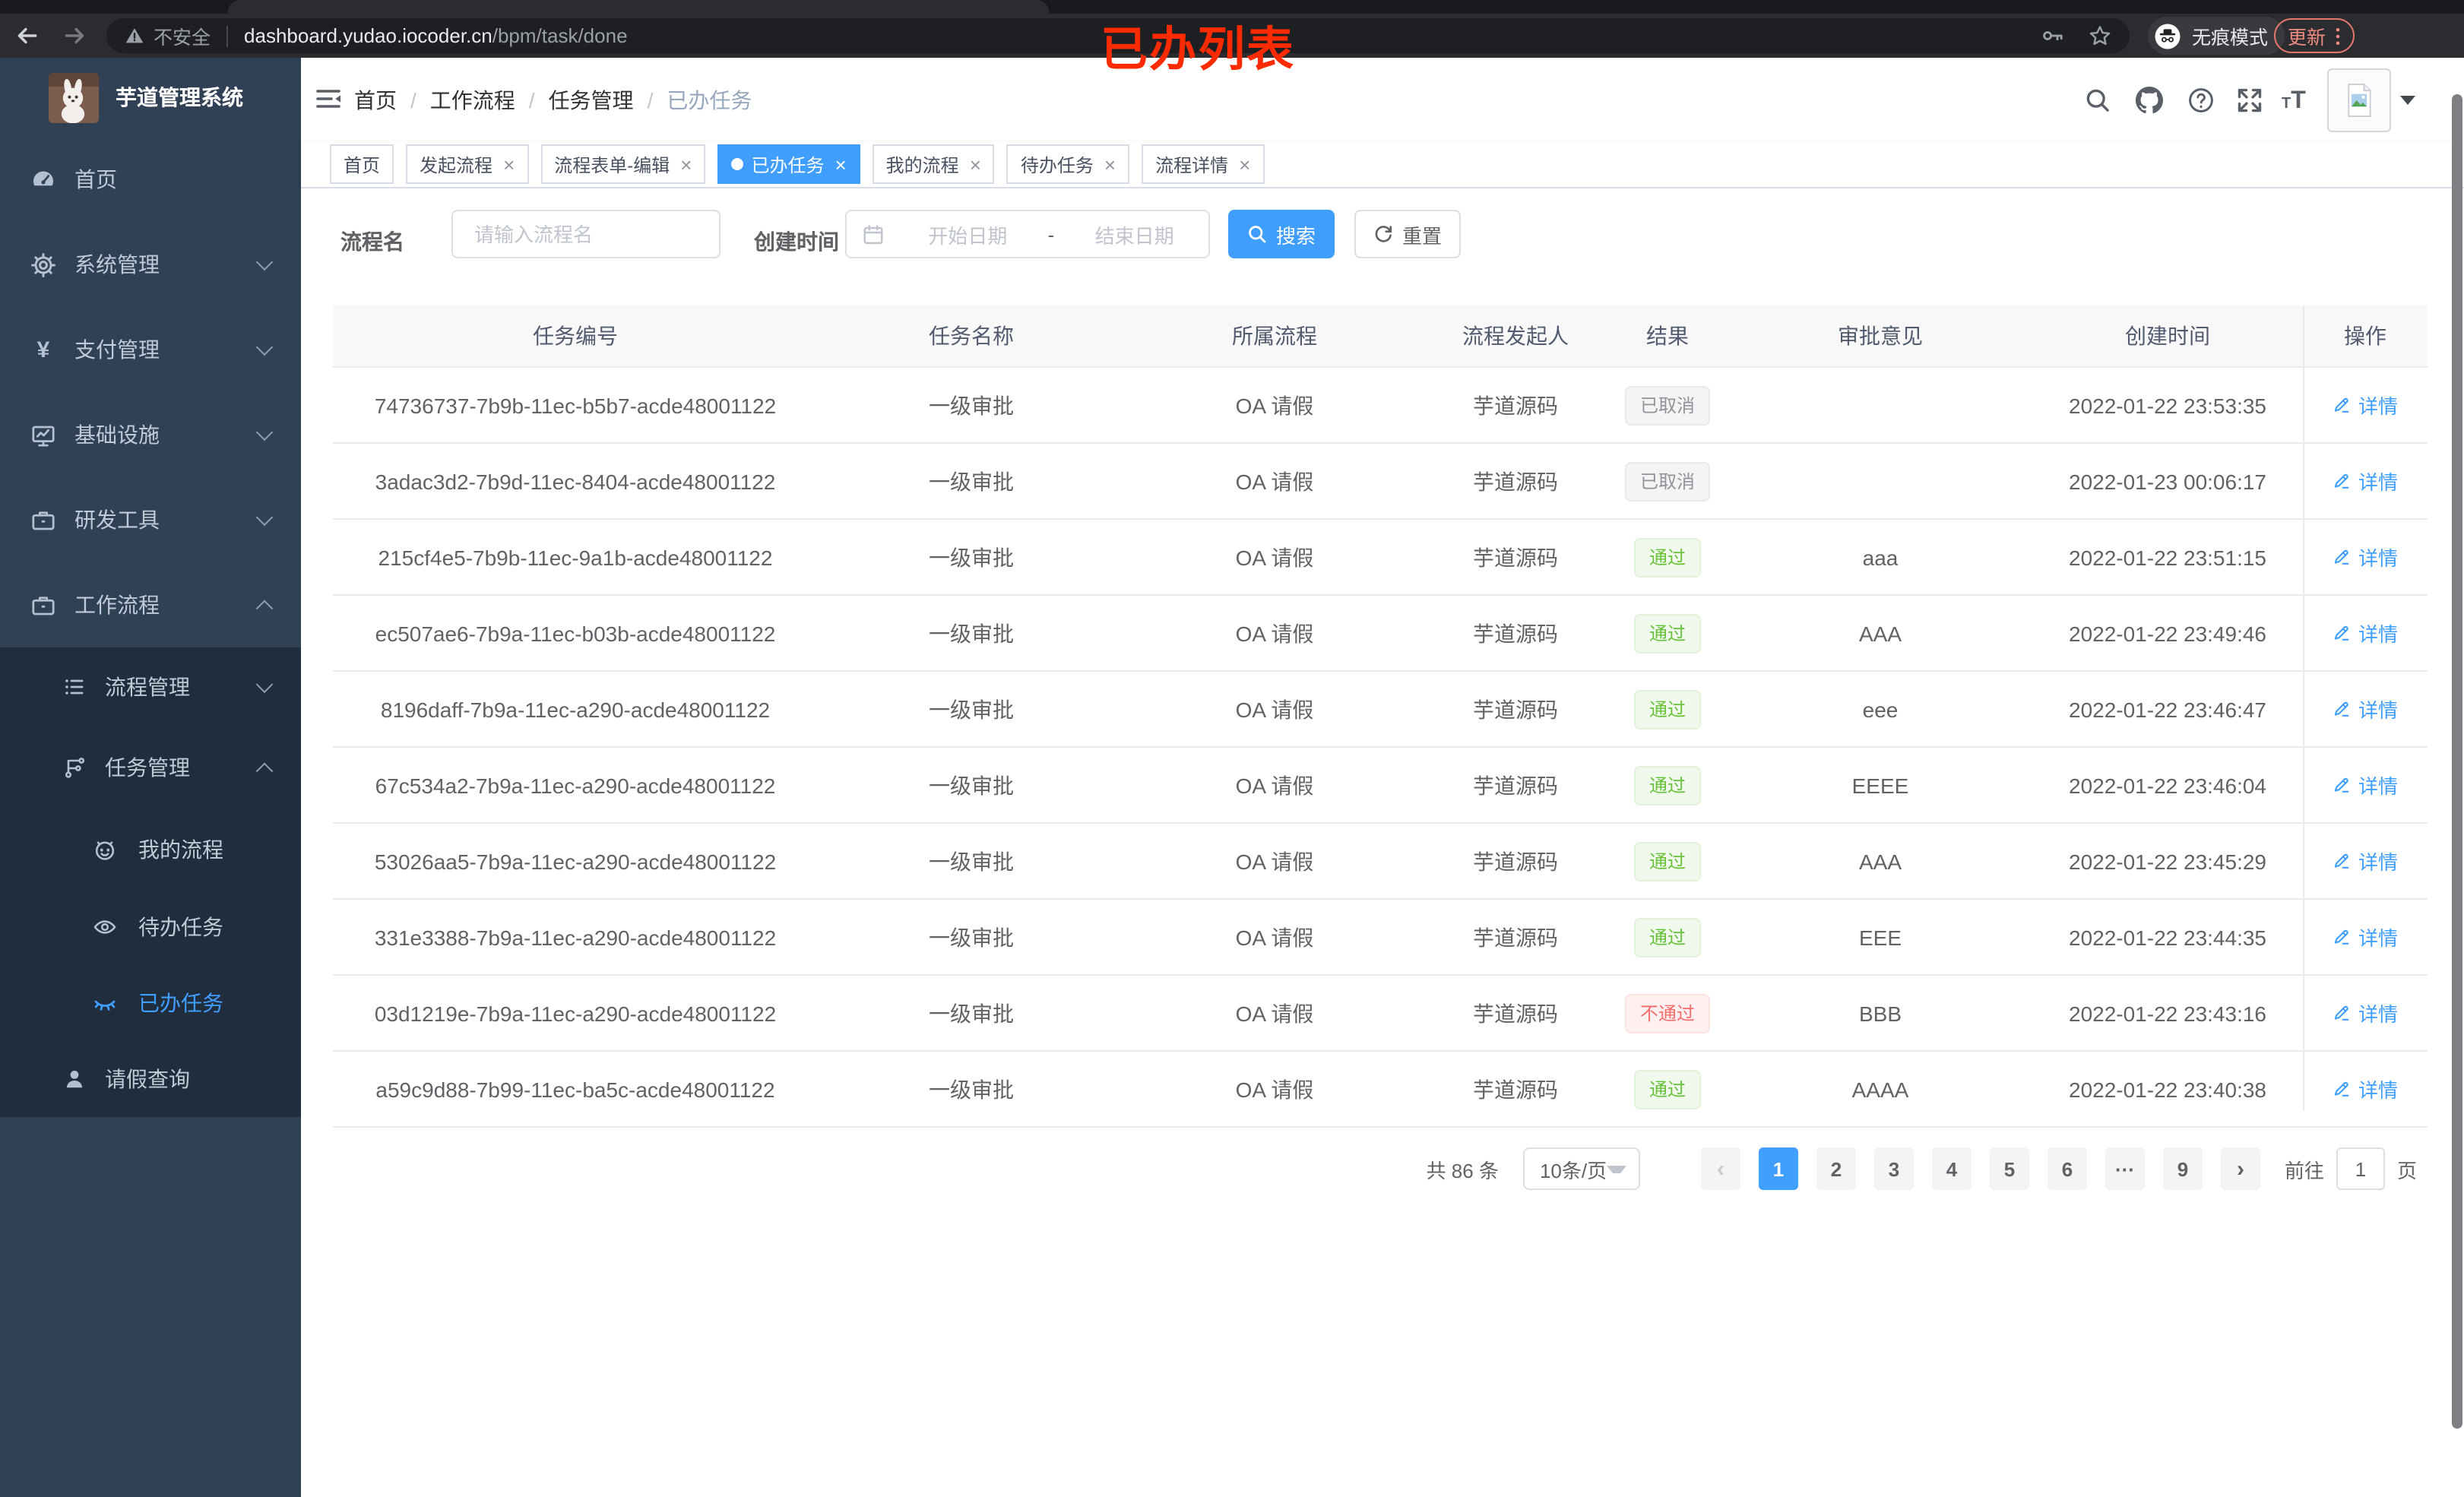 Image resolution: width=2464 pixels, height=1497 pixels. What do you see at coordinates (43, 349) in the screenshot?
I see `yen-icon: ¥` at bounding box center [43, 349].